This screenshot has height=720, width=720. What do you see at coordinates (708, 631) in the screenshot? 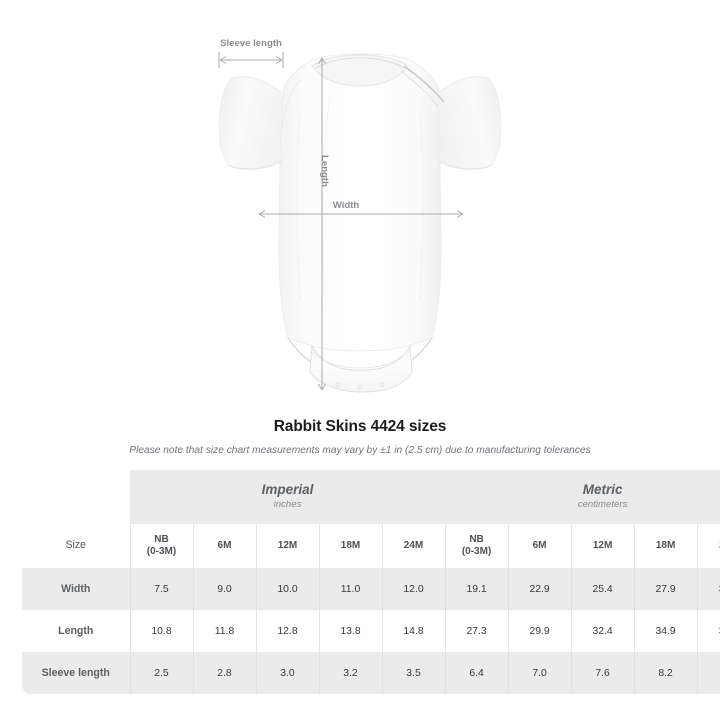
I see `cell-length-metric-24m: 37.5` at bounding box center [708, 631].